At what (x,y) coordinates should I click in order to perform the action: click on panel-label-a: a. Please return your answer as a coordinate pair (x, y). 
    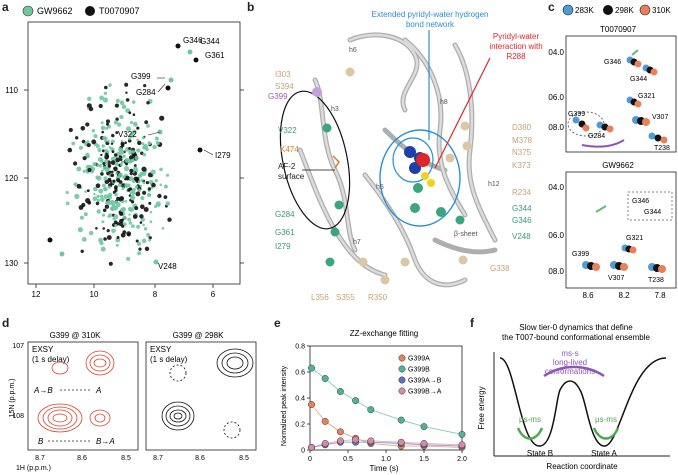
    Looking at the image, I should click on (5, 7).